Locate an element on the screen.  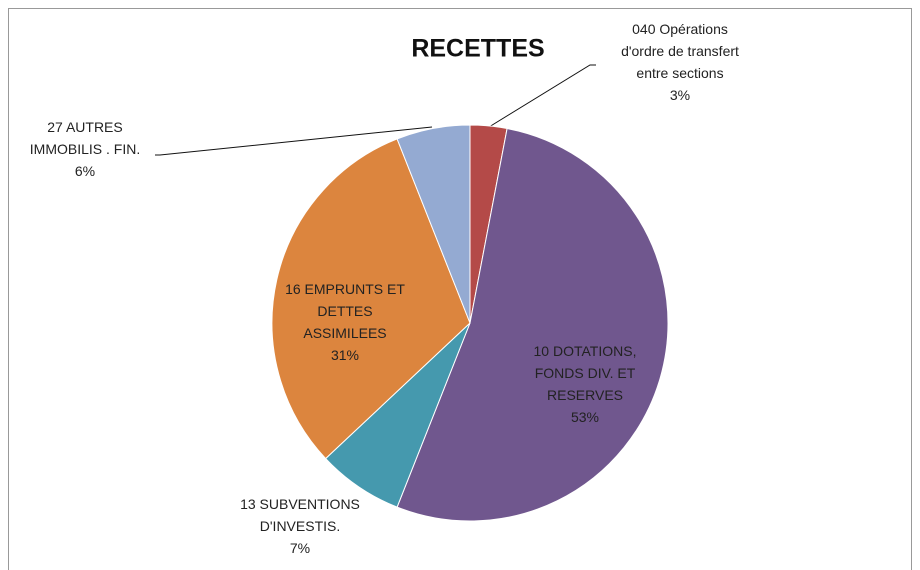
slice-label: 27 AUTRES IMMOBILIS . FIN. 6% is located at coordinates (85, 149).